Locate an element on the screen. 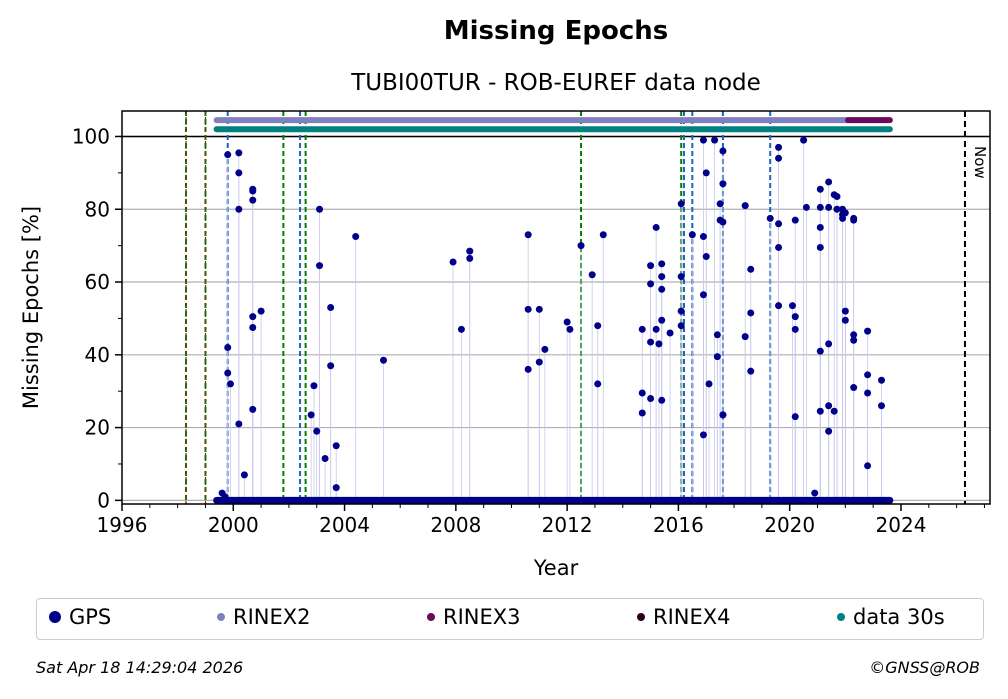  x-axis-label: Year is located at coordinates (556, 568).